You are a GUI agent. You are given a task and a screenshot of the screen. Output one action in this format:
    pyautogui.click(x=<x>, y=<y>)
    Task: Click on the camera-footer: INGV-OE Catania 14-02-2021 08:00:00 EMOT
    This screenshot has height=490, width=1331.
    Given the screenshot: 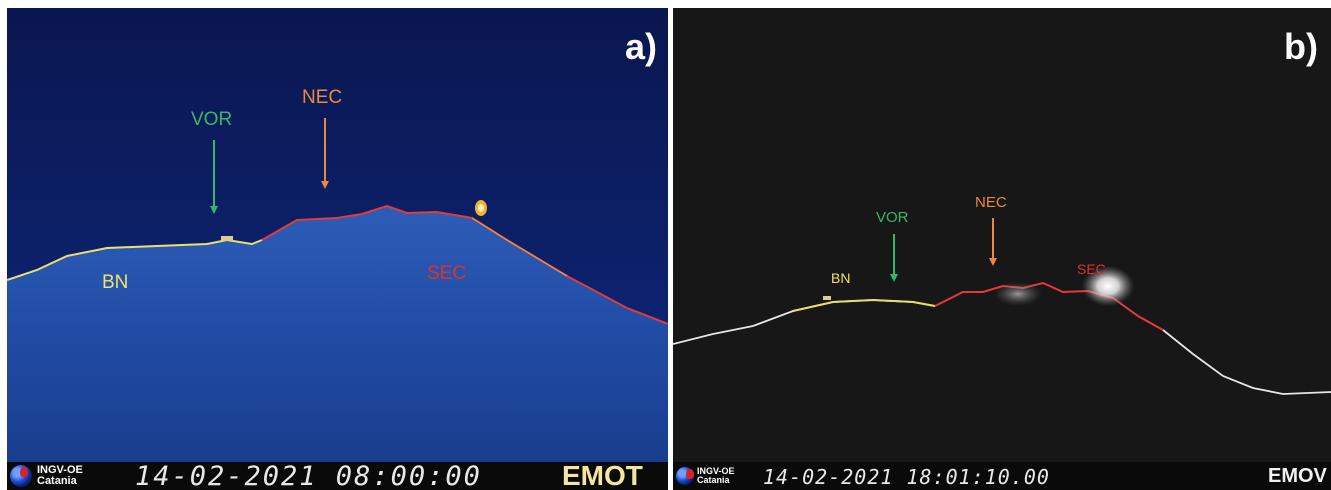 What is the action you would take?
    pyautogui.click(x=337, y=475)
    